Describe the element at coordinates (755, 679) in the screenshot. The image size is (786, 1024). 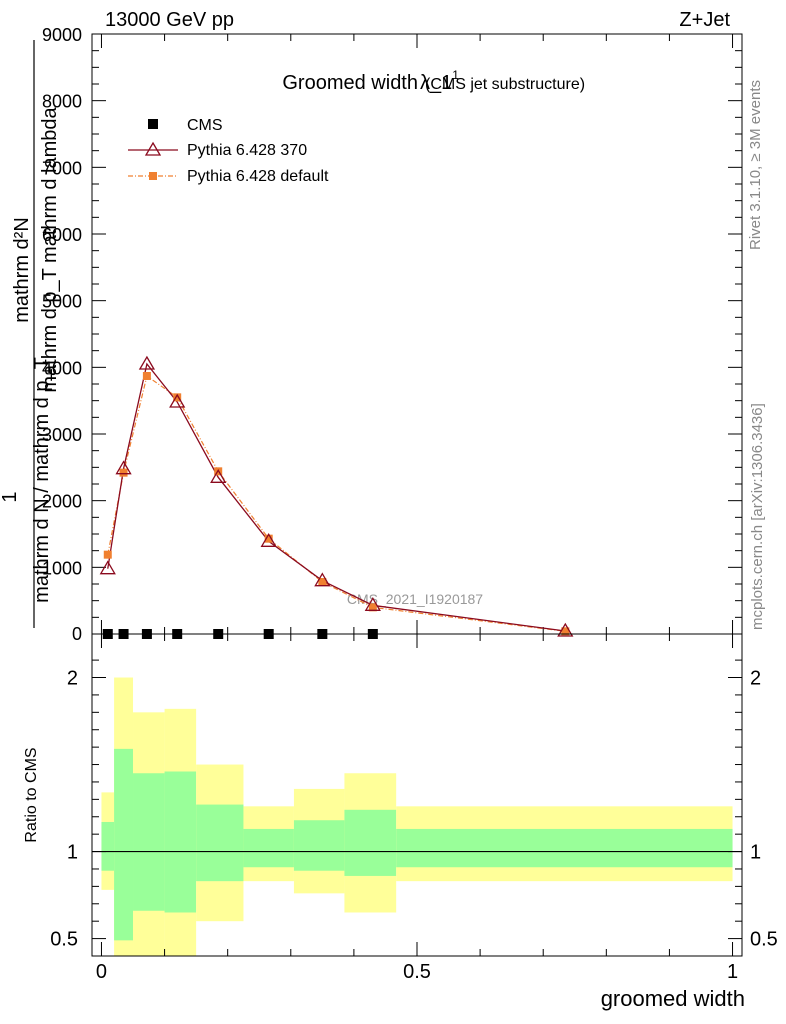
I see `ratio-ytick-label-right: 2` at that location.